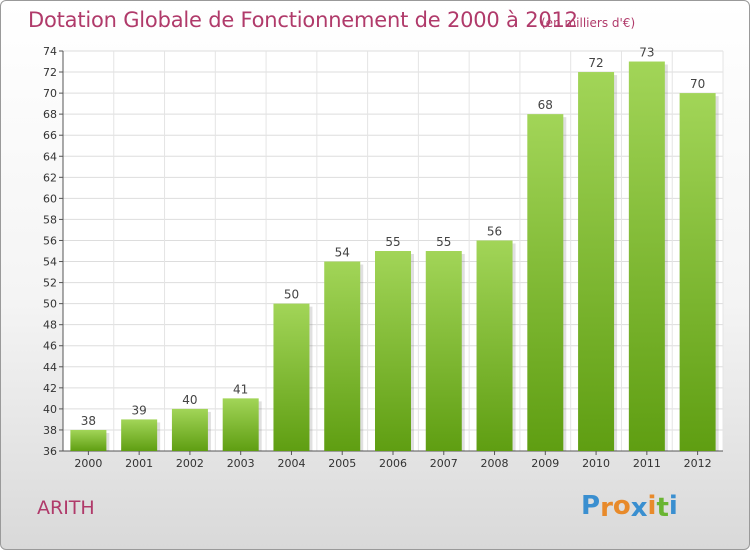 The width and height of the screenshot is (750, 550). Describe the element at coordinates (591, 506) in the screenshot. I see `logo-letter: P` at that location.